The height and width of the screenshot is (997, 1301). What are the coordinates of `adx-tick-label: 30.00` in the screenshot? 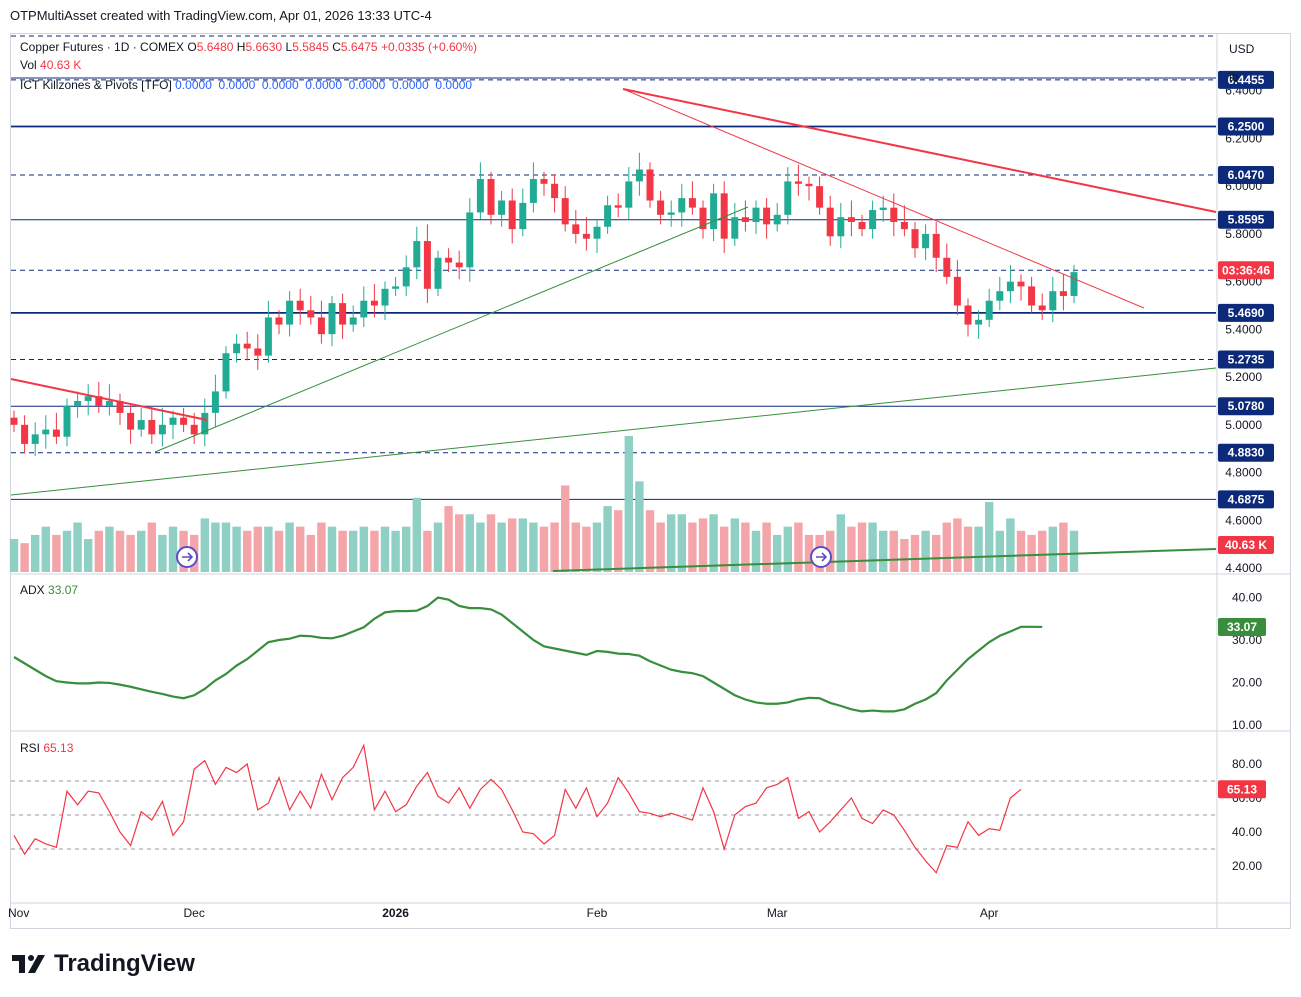 It's located at (1247, 640).